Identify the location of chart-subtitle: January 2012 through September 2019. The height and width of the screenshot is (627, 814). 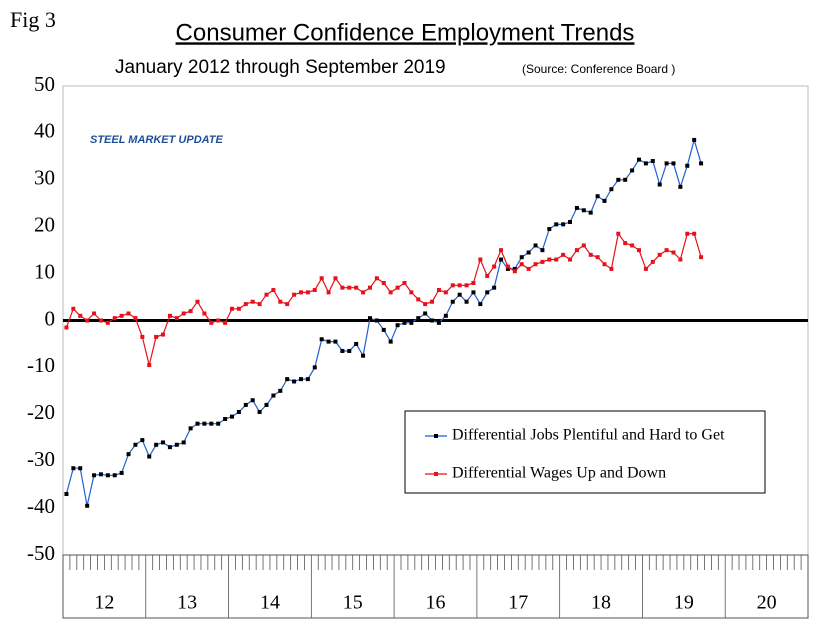
(280, 67).